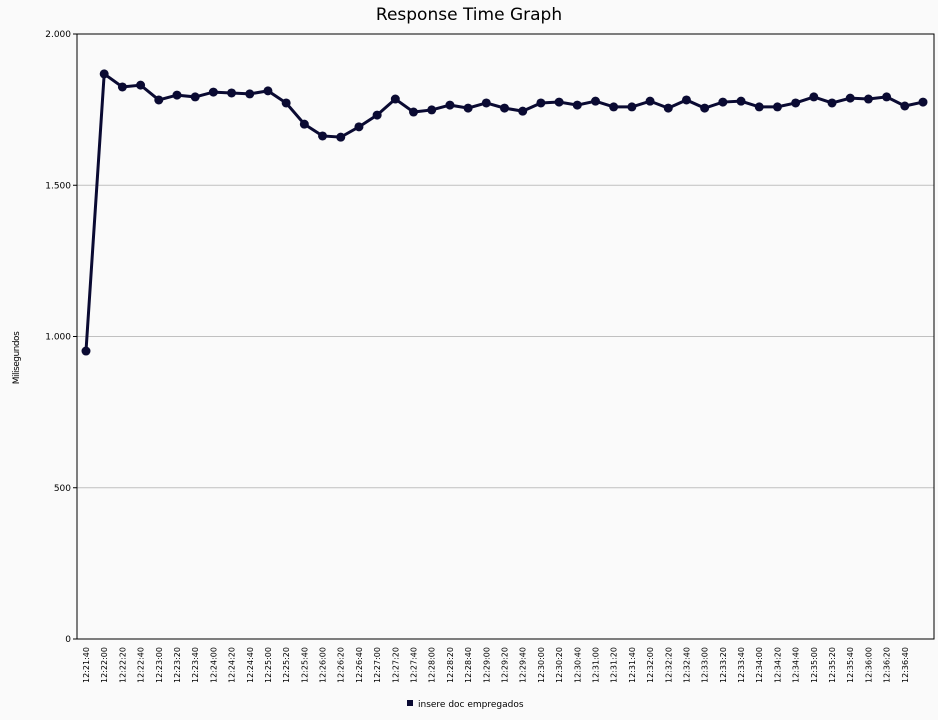  I want to click on x-tick-label: 12:28:40, so click(468, 665).